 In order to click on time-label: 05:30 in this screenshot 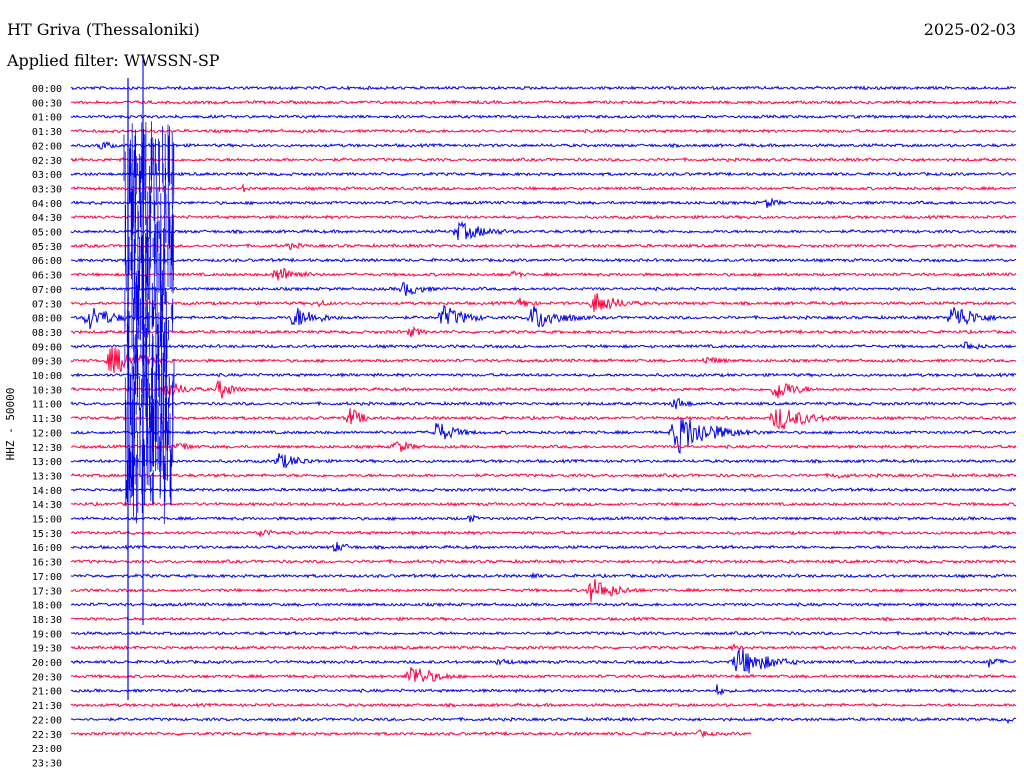, I will do `click(47, 247)`.